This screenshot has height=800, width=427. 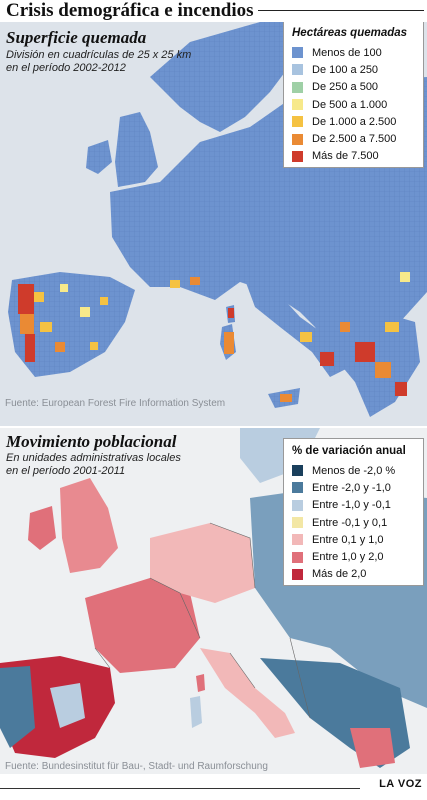 I want to click on burned-area-subtitle: Superficie quemada, so click(x=76, y=37).